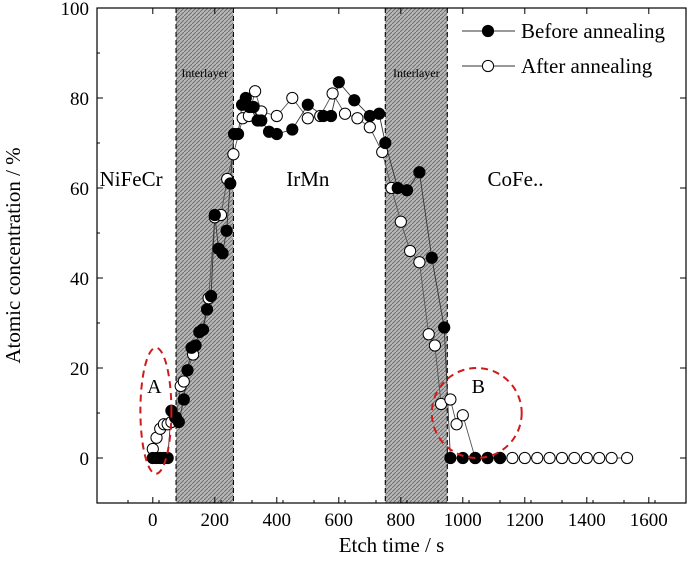  What do you see at coordinates (79, 279) in the screenshot?
I see `y-tick-label: 40` at bounding box center [79, 279].